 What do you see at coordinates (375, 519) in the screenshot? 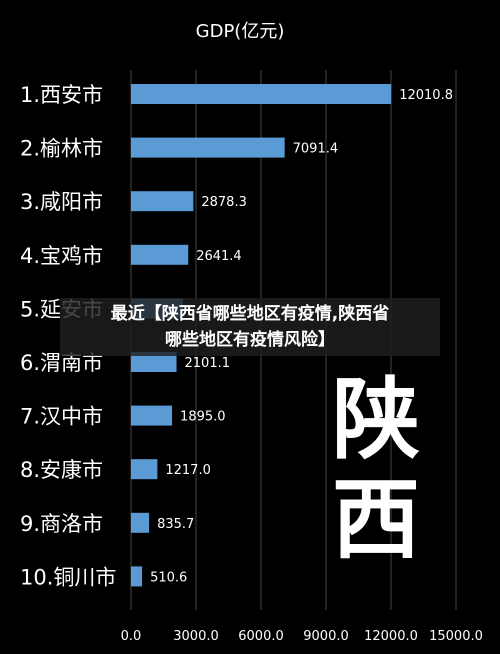
I see `watermark-char-xi: 西` at bounding box center [375, 519].